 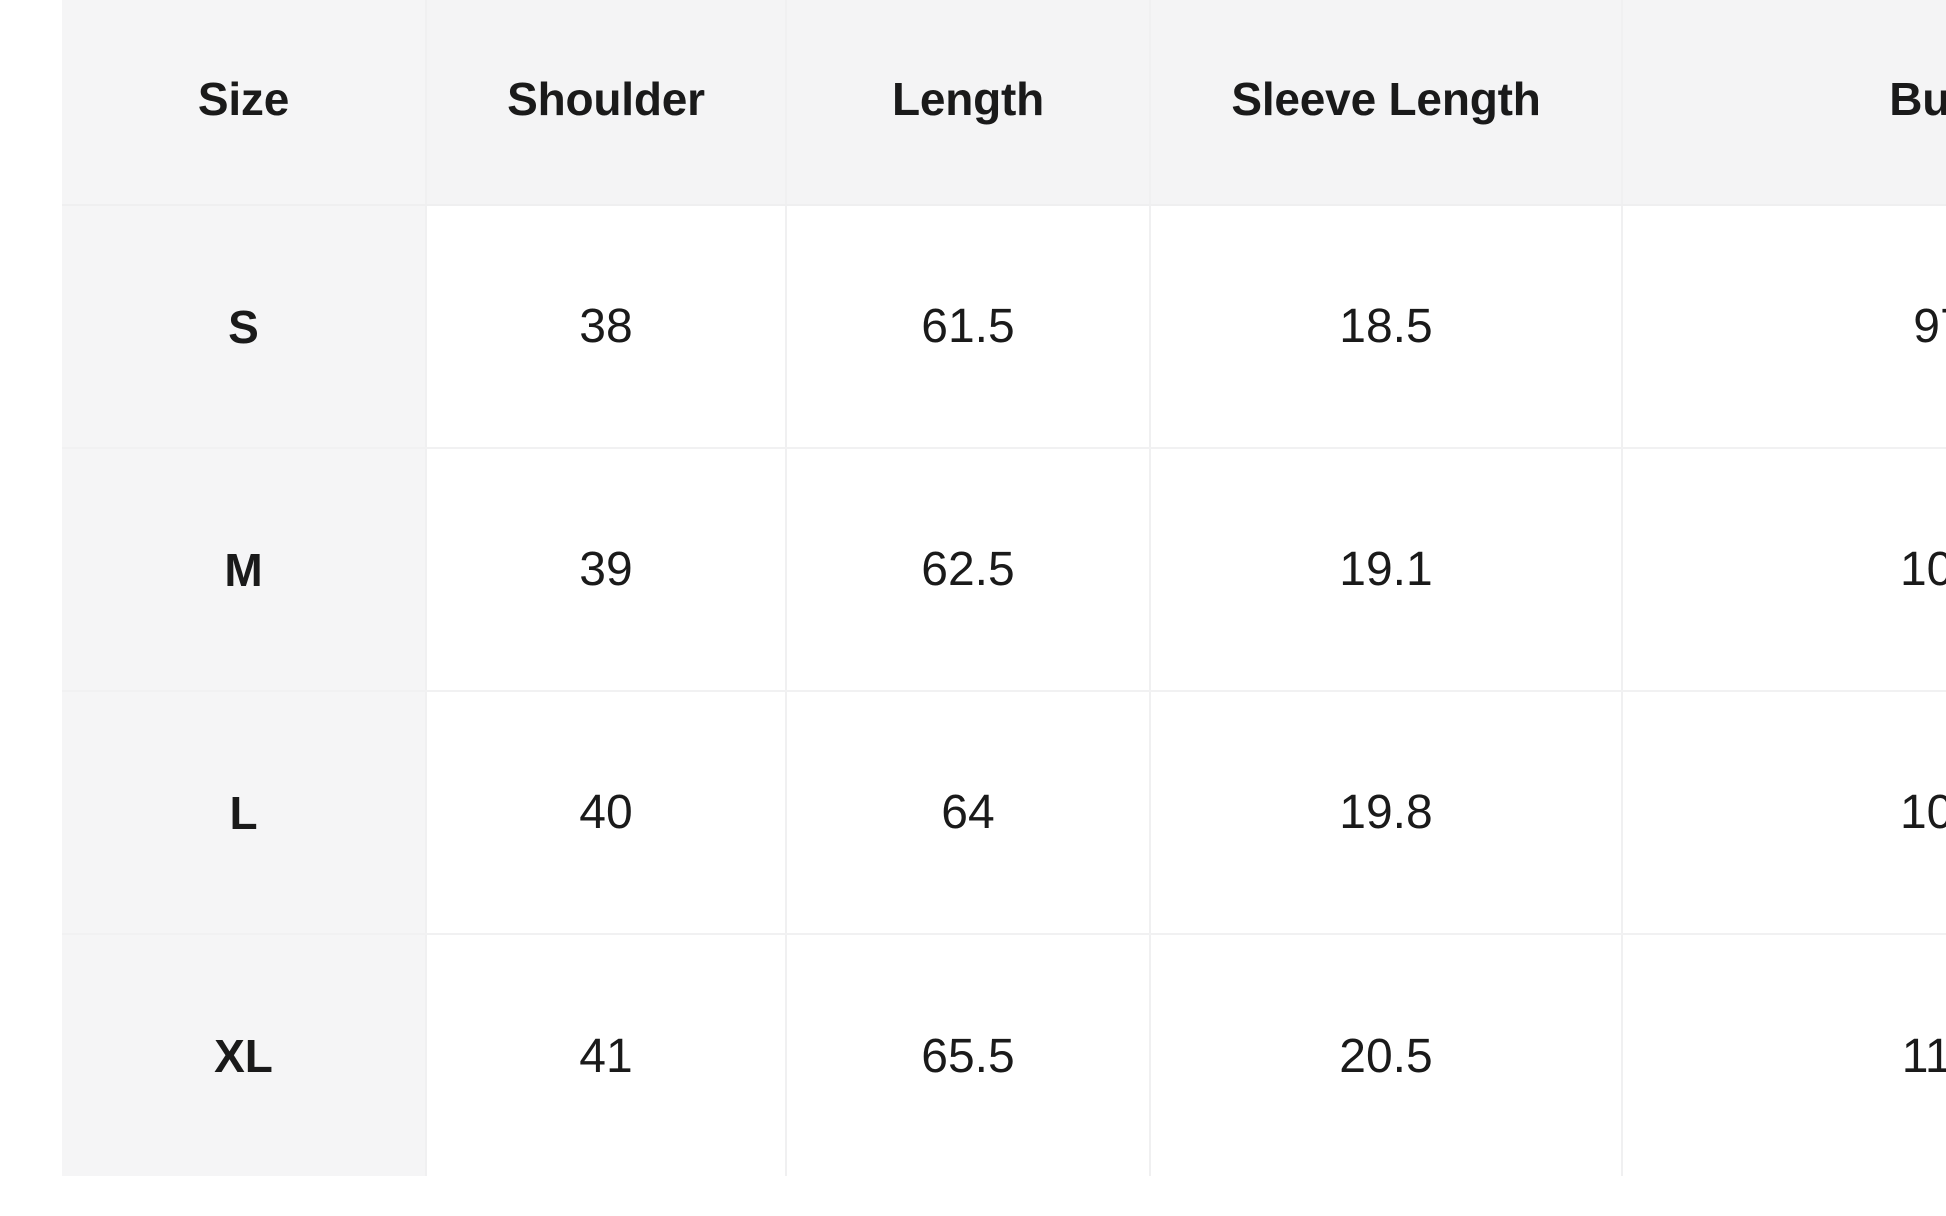 I want to click on cell-length: 64, so click(x=968, y=813).